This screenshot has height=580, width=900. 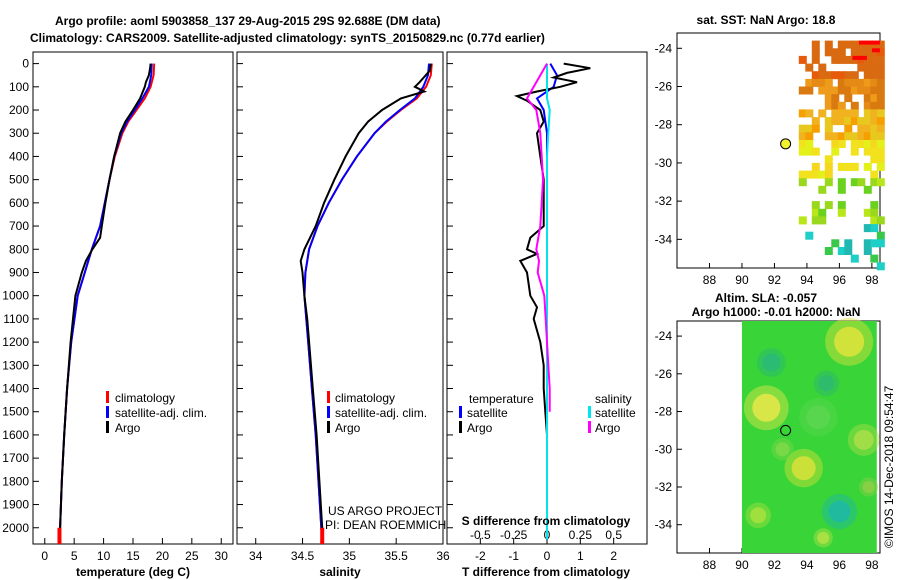 I want to click on map-x-tick-label: 90, so click(x=742, y=565).